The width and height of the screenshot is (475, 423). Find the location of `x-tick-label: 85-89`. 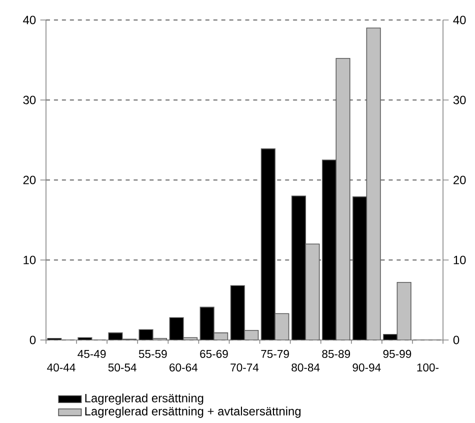

x-tick-label: 85-89 is located at coordinates (336, 354).